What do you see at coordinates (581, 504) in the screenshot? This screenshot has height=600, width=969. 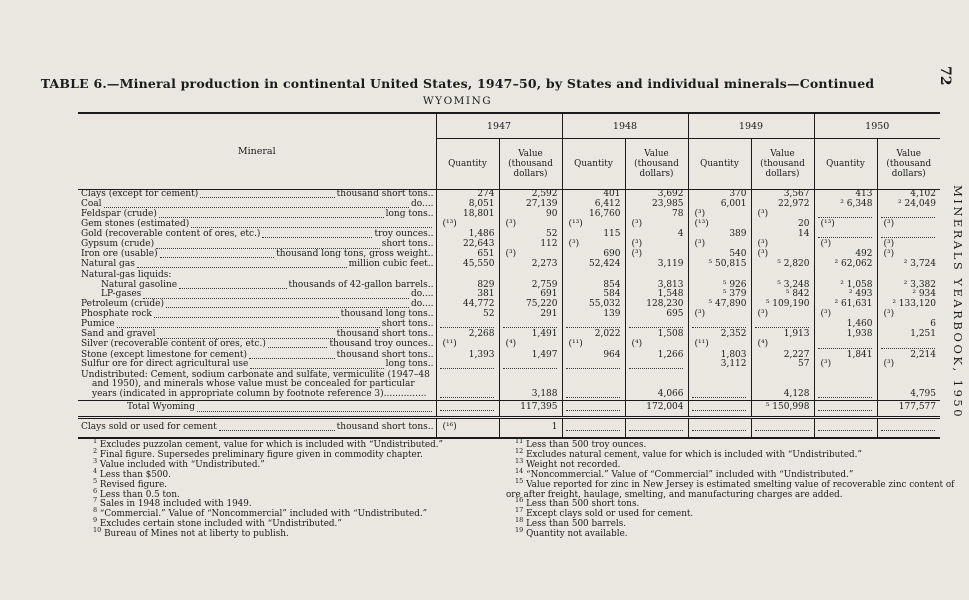 I see `footnote-text: Less than 500 short tons.` at bounding box center [581, 504].